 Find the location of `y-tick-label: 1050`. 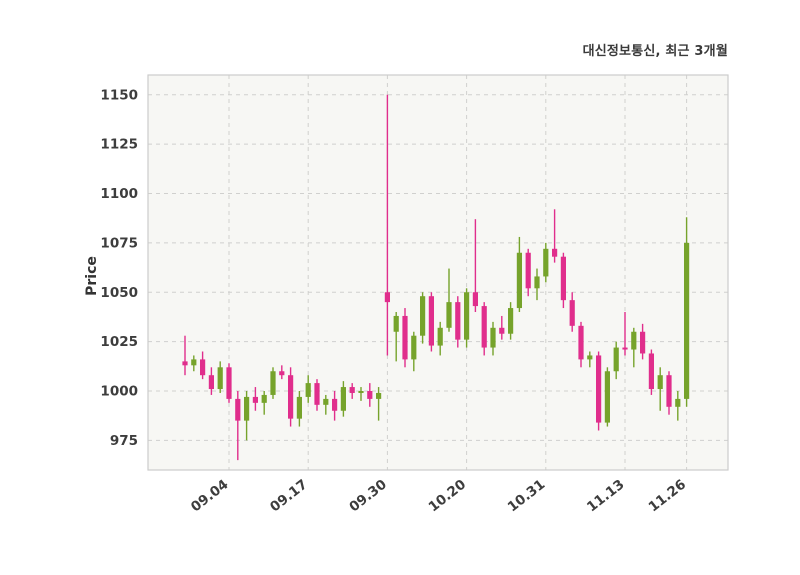

y-tick-label: 1050 is located at coordinates (119, 293).